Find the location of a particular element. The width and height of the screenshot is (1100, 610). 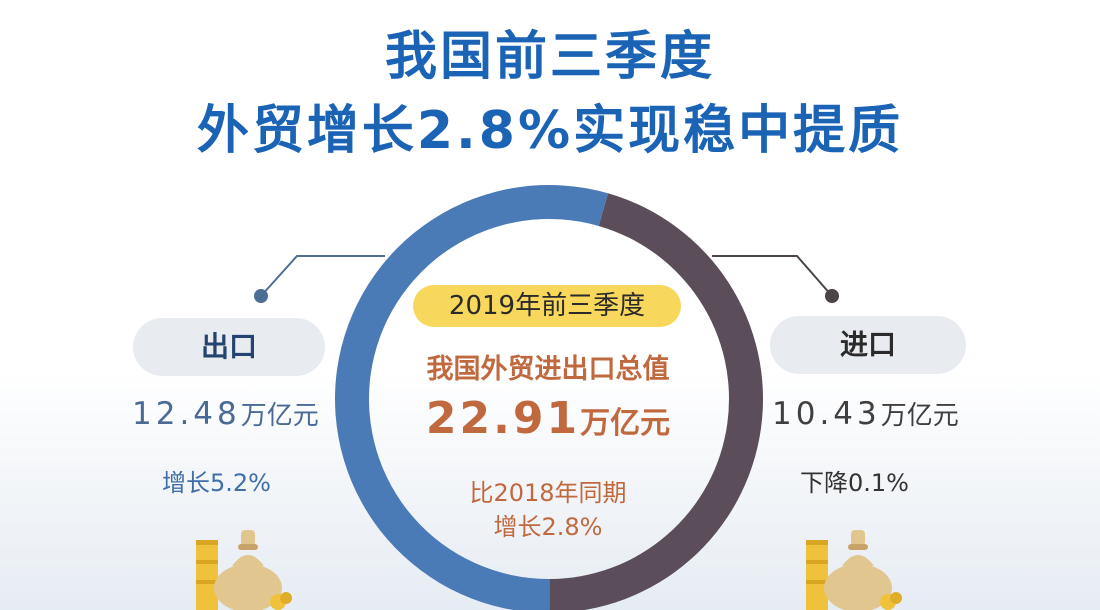

import-connector-dot is located at coordinates (832, 296).